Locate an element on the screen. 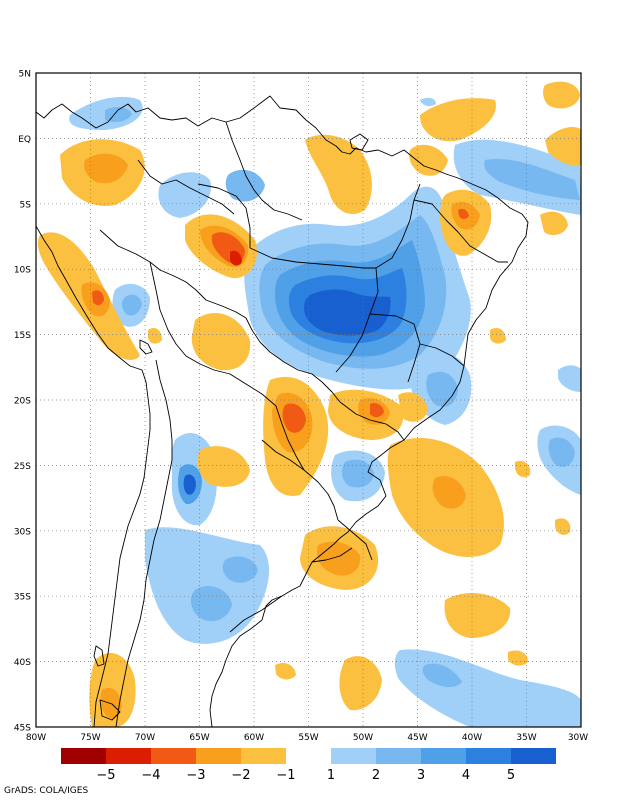  lat-axis-labels: 5N EQ 5S 10S 15S 20S 25S 30S 35S 40S 45S is located at coordinates (22, 402).